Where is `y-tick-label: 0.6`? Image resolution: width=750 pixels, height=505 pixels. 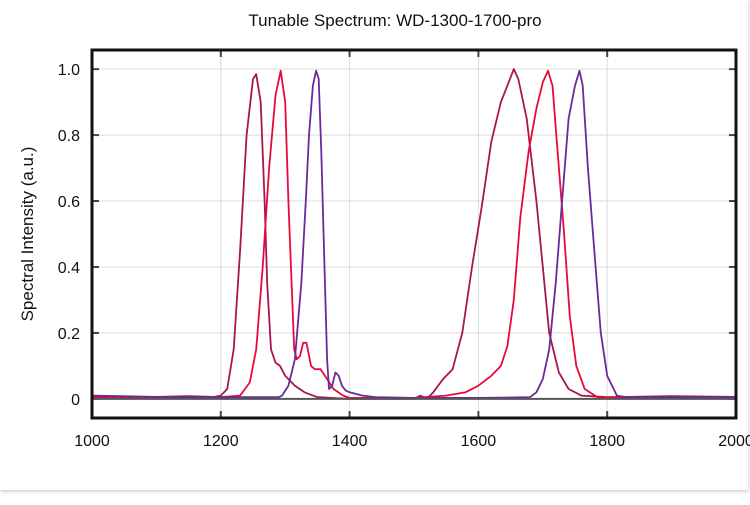
y-tick-label: 0.6 is located at coordinates (69, 202).